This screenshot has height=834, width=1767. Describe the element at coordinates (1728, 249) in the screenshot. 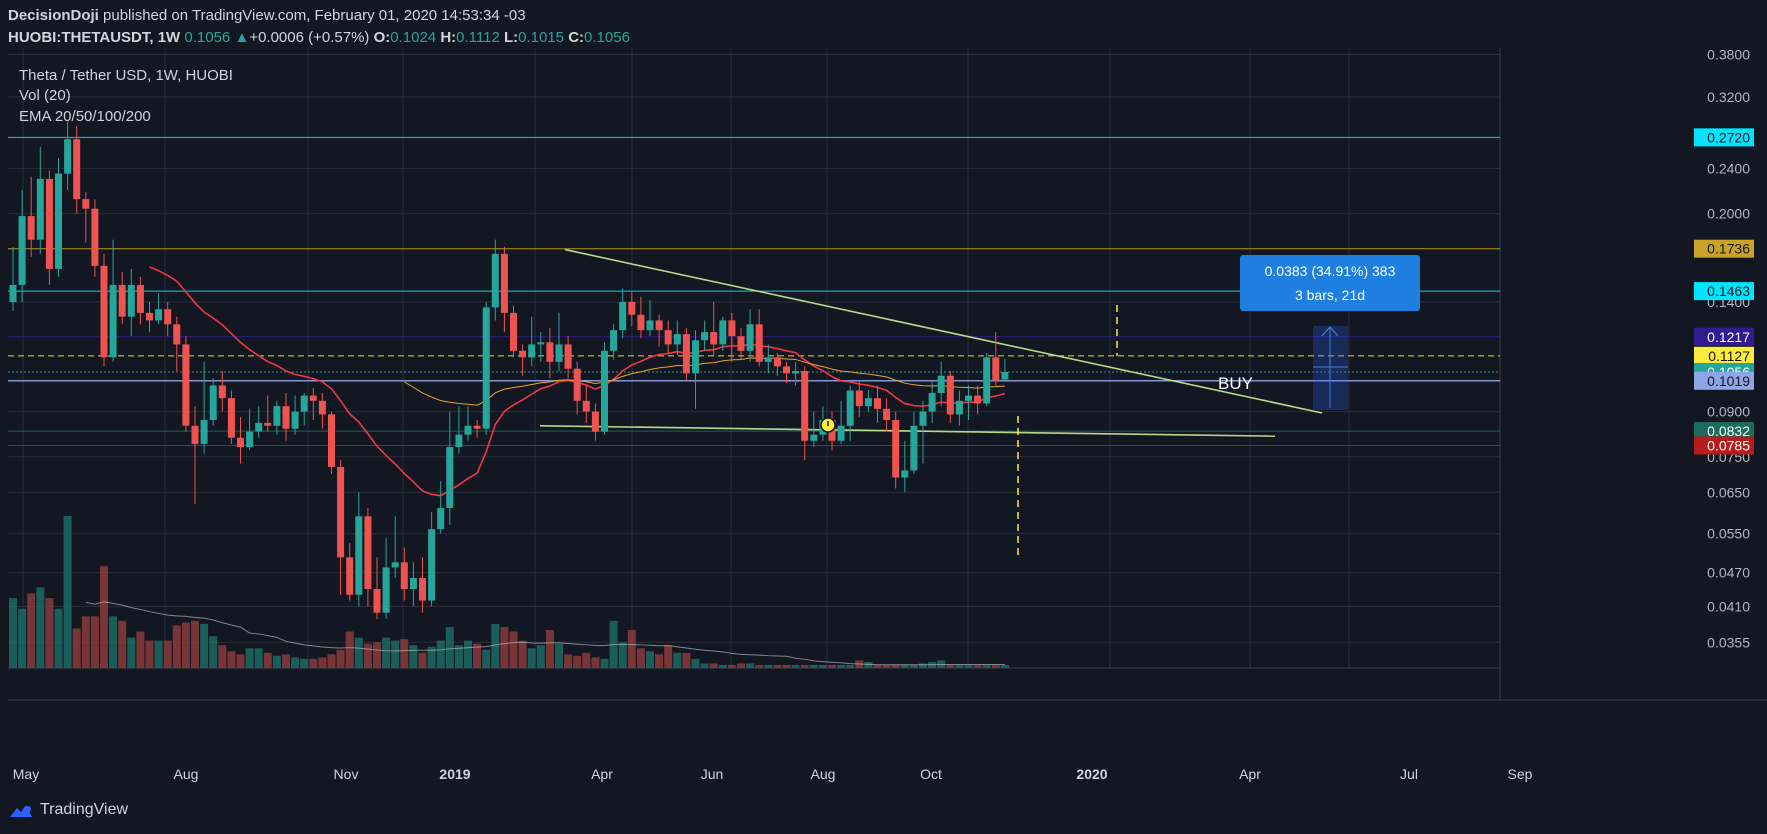

I see `price-level-label: 0.1736` at that location.